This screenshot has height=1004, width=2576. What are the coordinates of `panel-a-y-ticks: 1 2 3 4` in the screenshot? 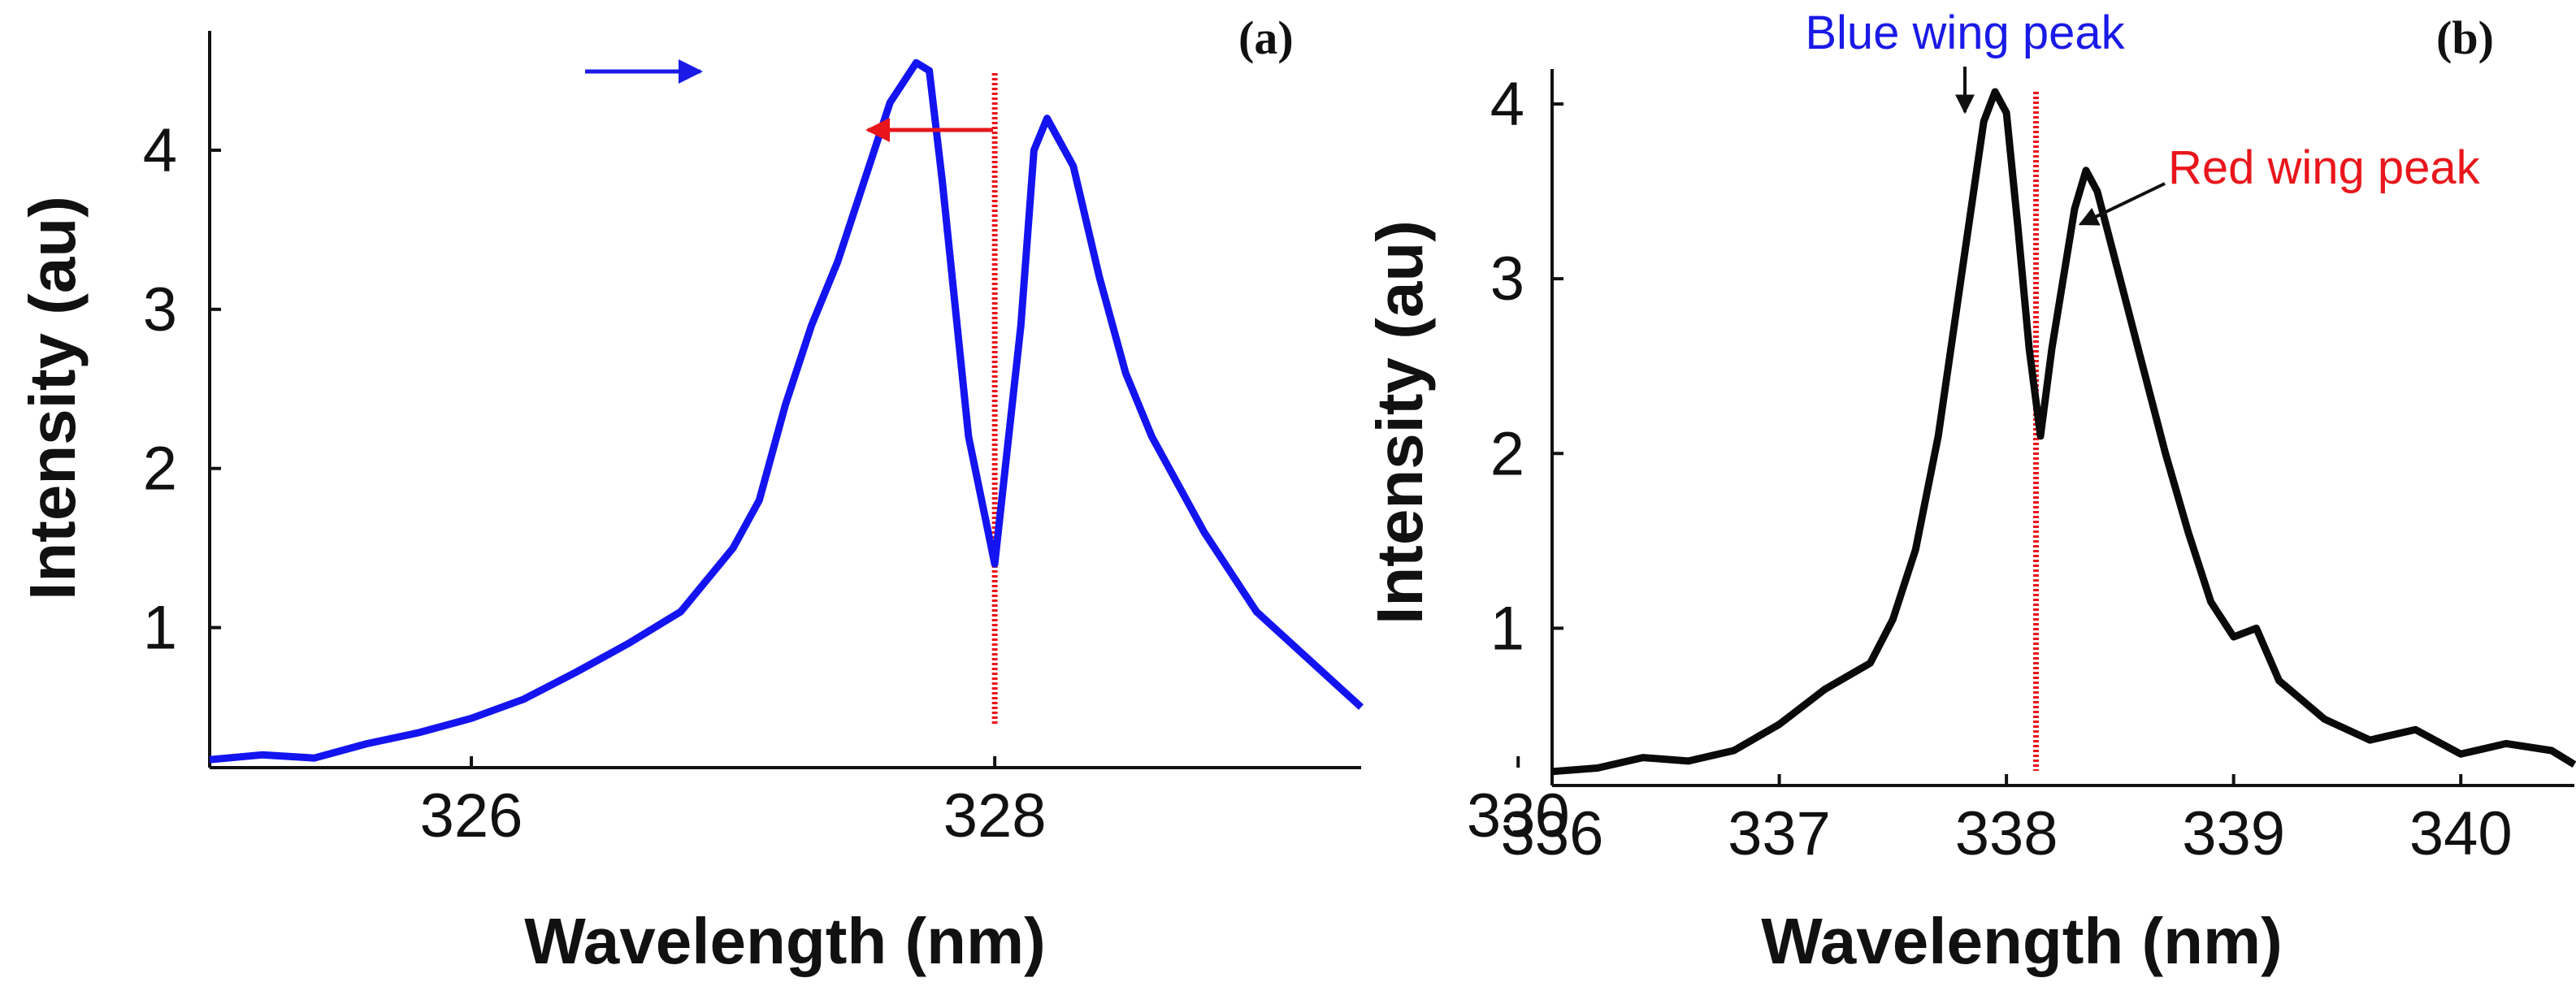 It's located at (182, 389).